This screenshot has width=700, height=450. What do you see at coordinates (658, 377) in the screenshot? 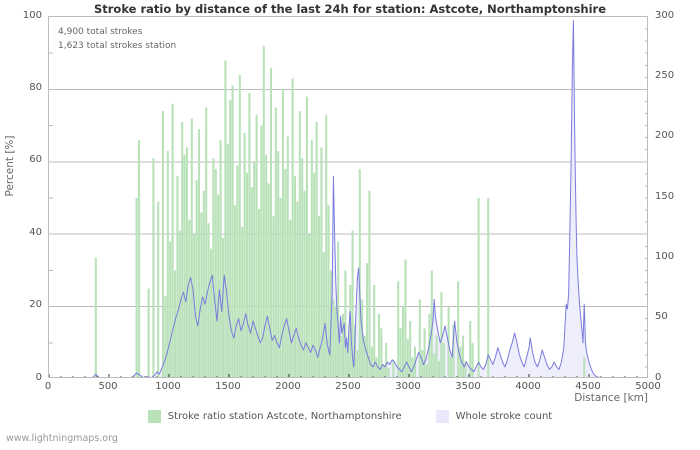
I see `y-axis-right-tick: 0` at bounding box center [658, 377].